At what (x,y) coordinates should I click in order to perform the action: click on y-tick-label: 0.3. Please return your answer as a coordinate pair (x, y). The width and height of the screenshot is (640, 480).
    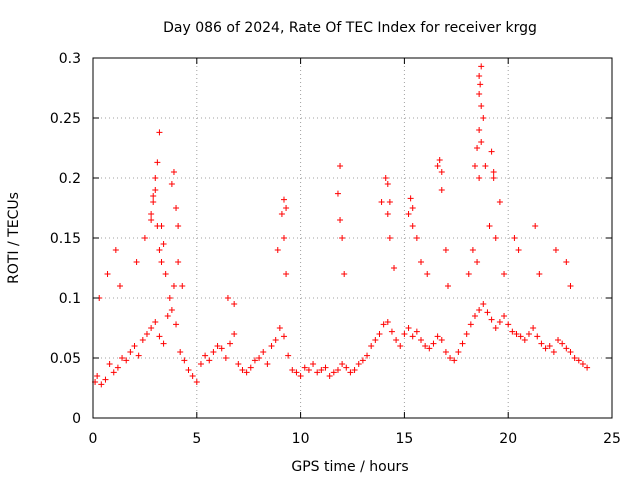
    Looking at the image, I should click on (70, 59).